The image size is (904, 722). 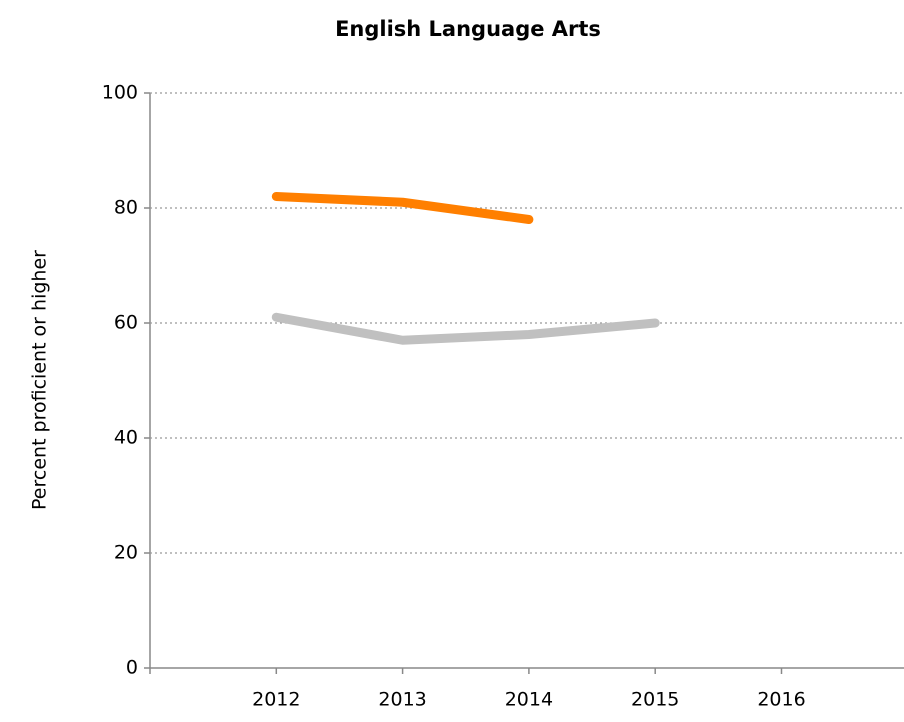 What do you see at coordinates (126, 553) in the screenshot?
I see `y-tick-label: 20` at bounding box center [126, 553].